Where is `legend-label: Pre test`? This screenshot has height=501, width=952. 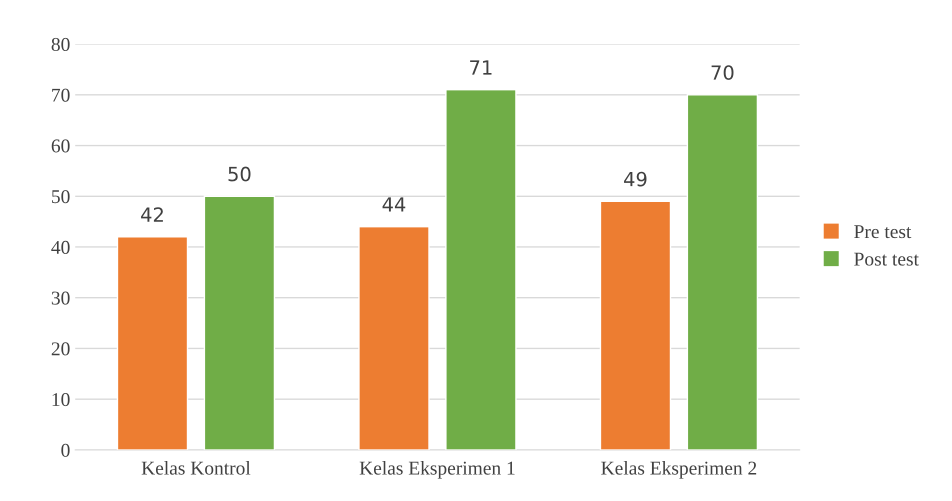 legend-label: Pre test is located at coordinates (883, 231).